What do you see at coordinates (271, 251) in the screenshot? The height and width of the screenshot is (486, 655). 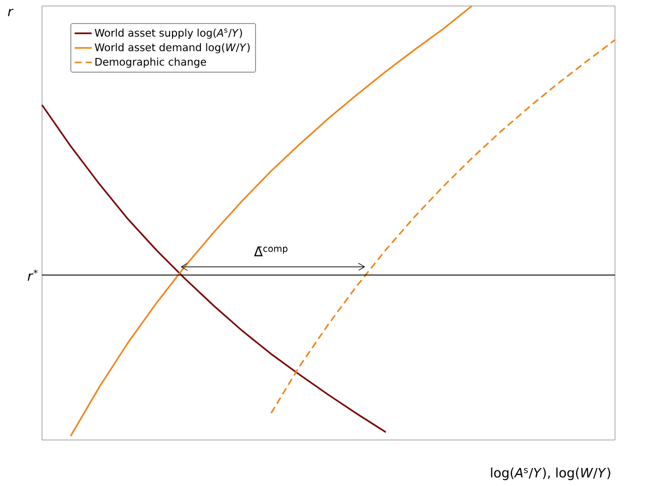 I see `annotation: Δ̄$^{comp}$` at bounding box center [271, 251].